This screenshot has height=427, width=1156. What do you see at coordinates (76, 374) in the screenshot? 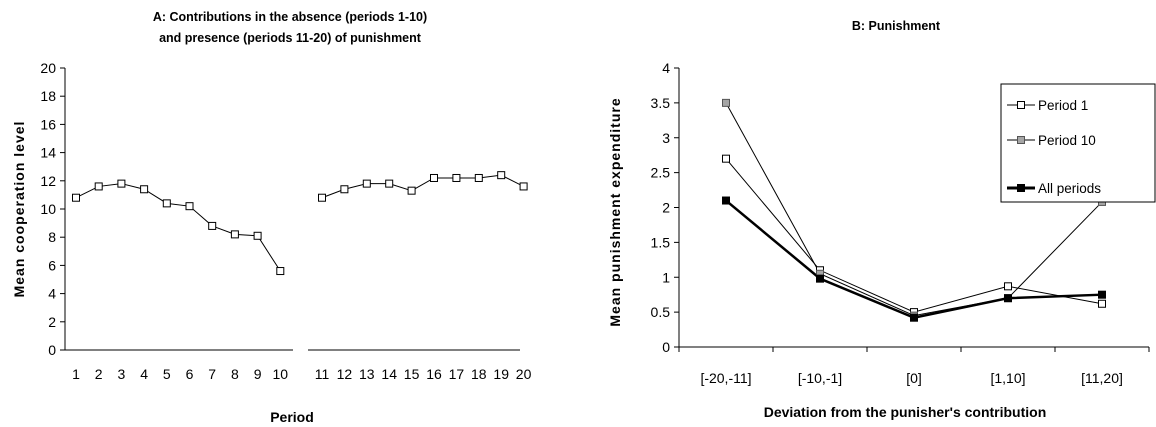
I see `x-tick-label: 1` at bounding box center [76, 374].